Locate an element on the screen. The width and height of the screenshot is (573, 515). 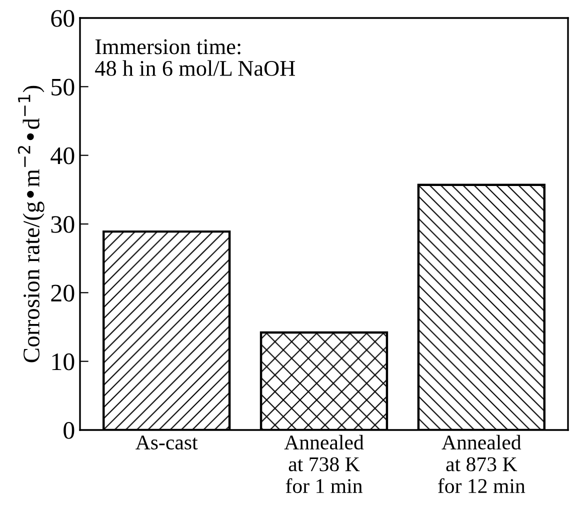
y-tick-label: 50 is located at coordinates (63, 87).